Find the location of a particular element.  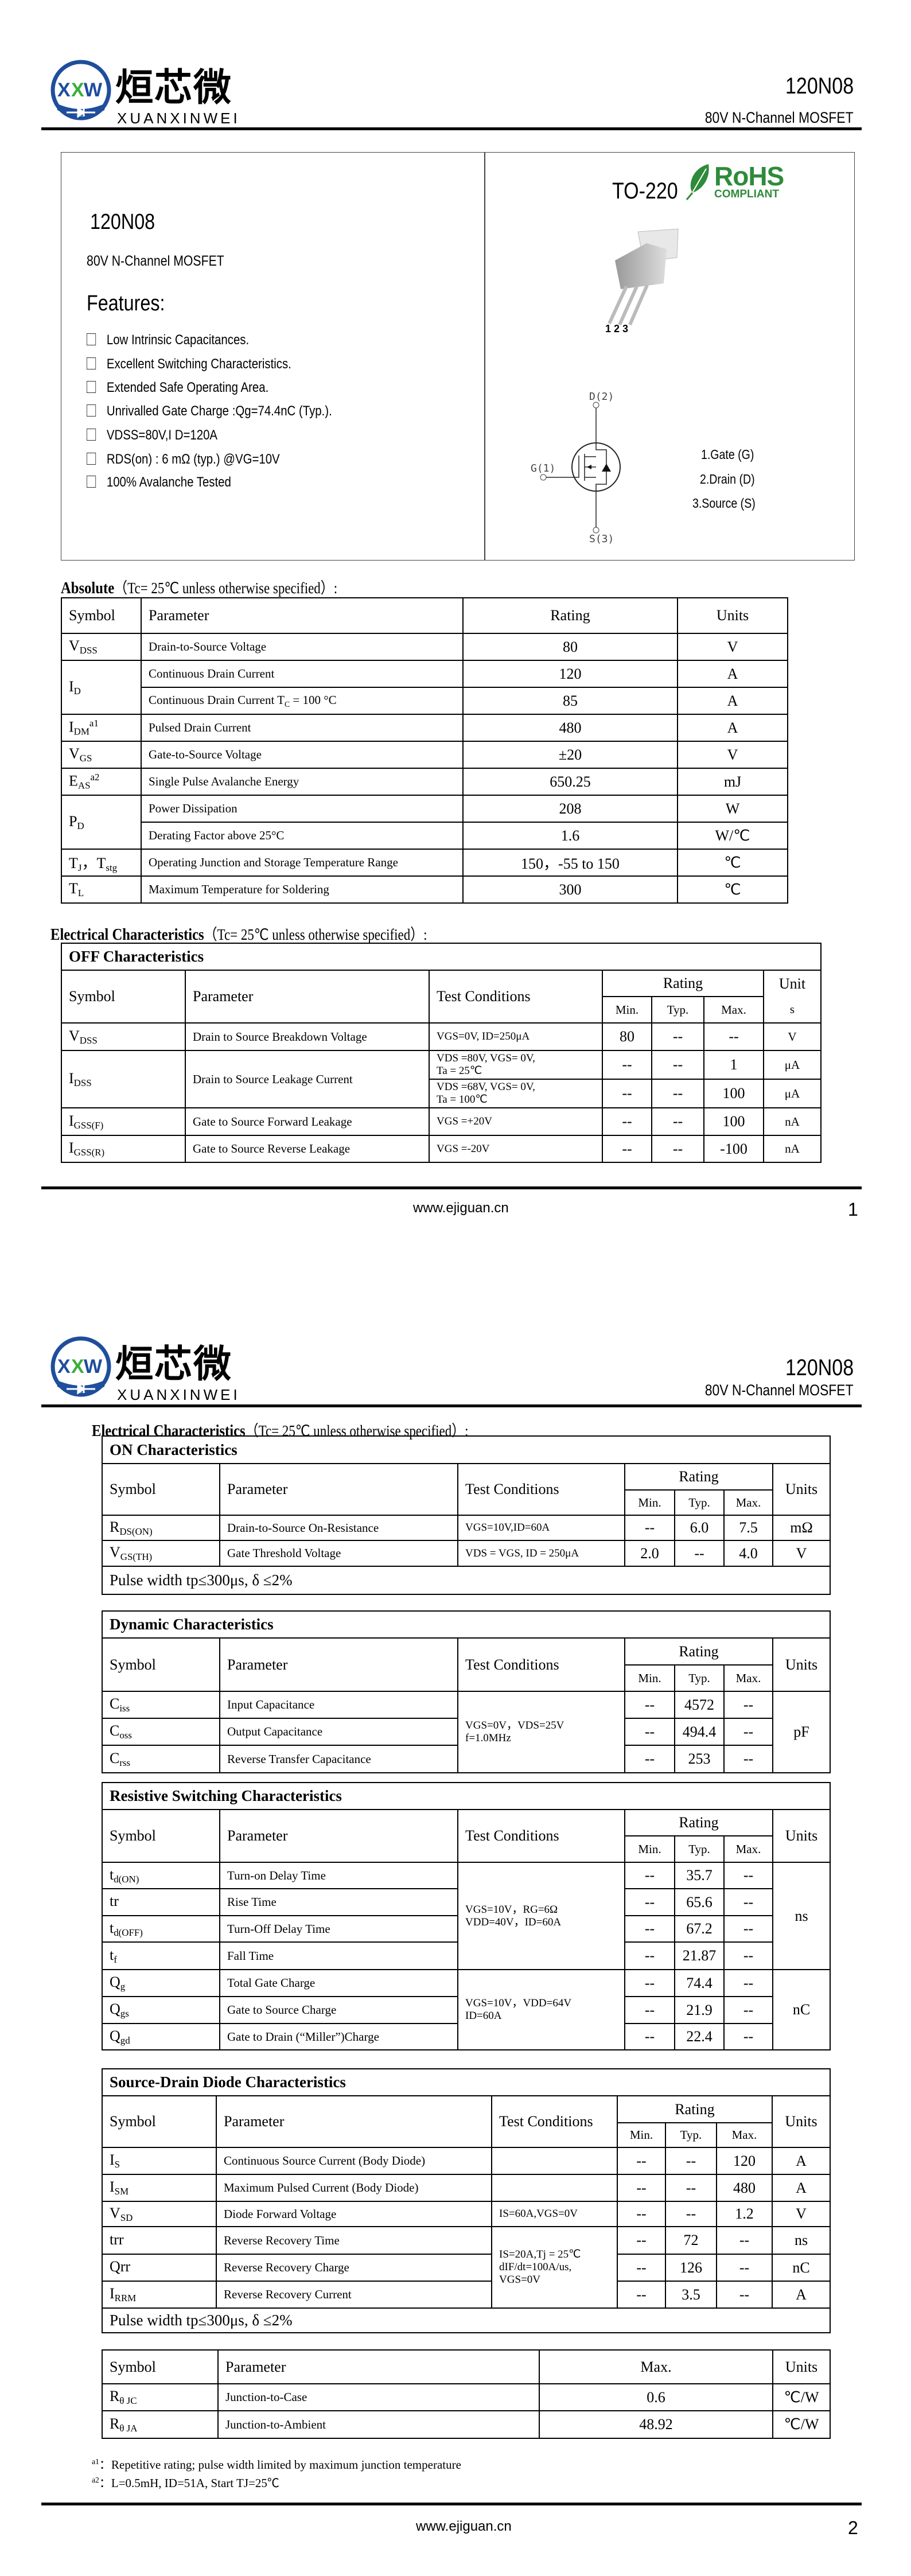

features-title: Features: is located at coordinates (126, 303).